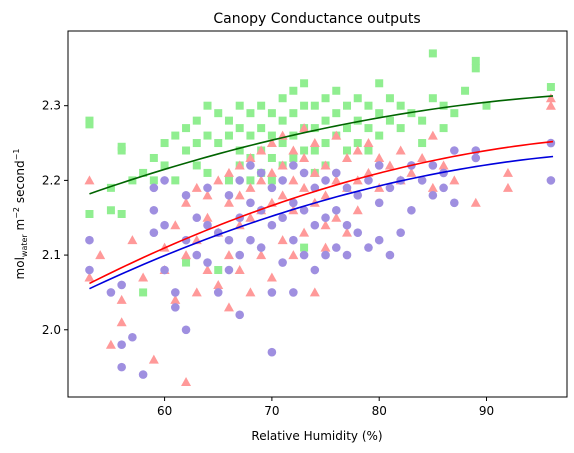 Image resolution: width=574 pixels, height=453 pixels. Describe the element at coordinates (51, 330) in the screenshot. I see `y-tick-label-0: 2.0` at that location.